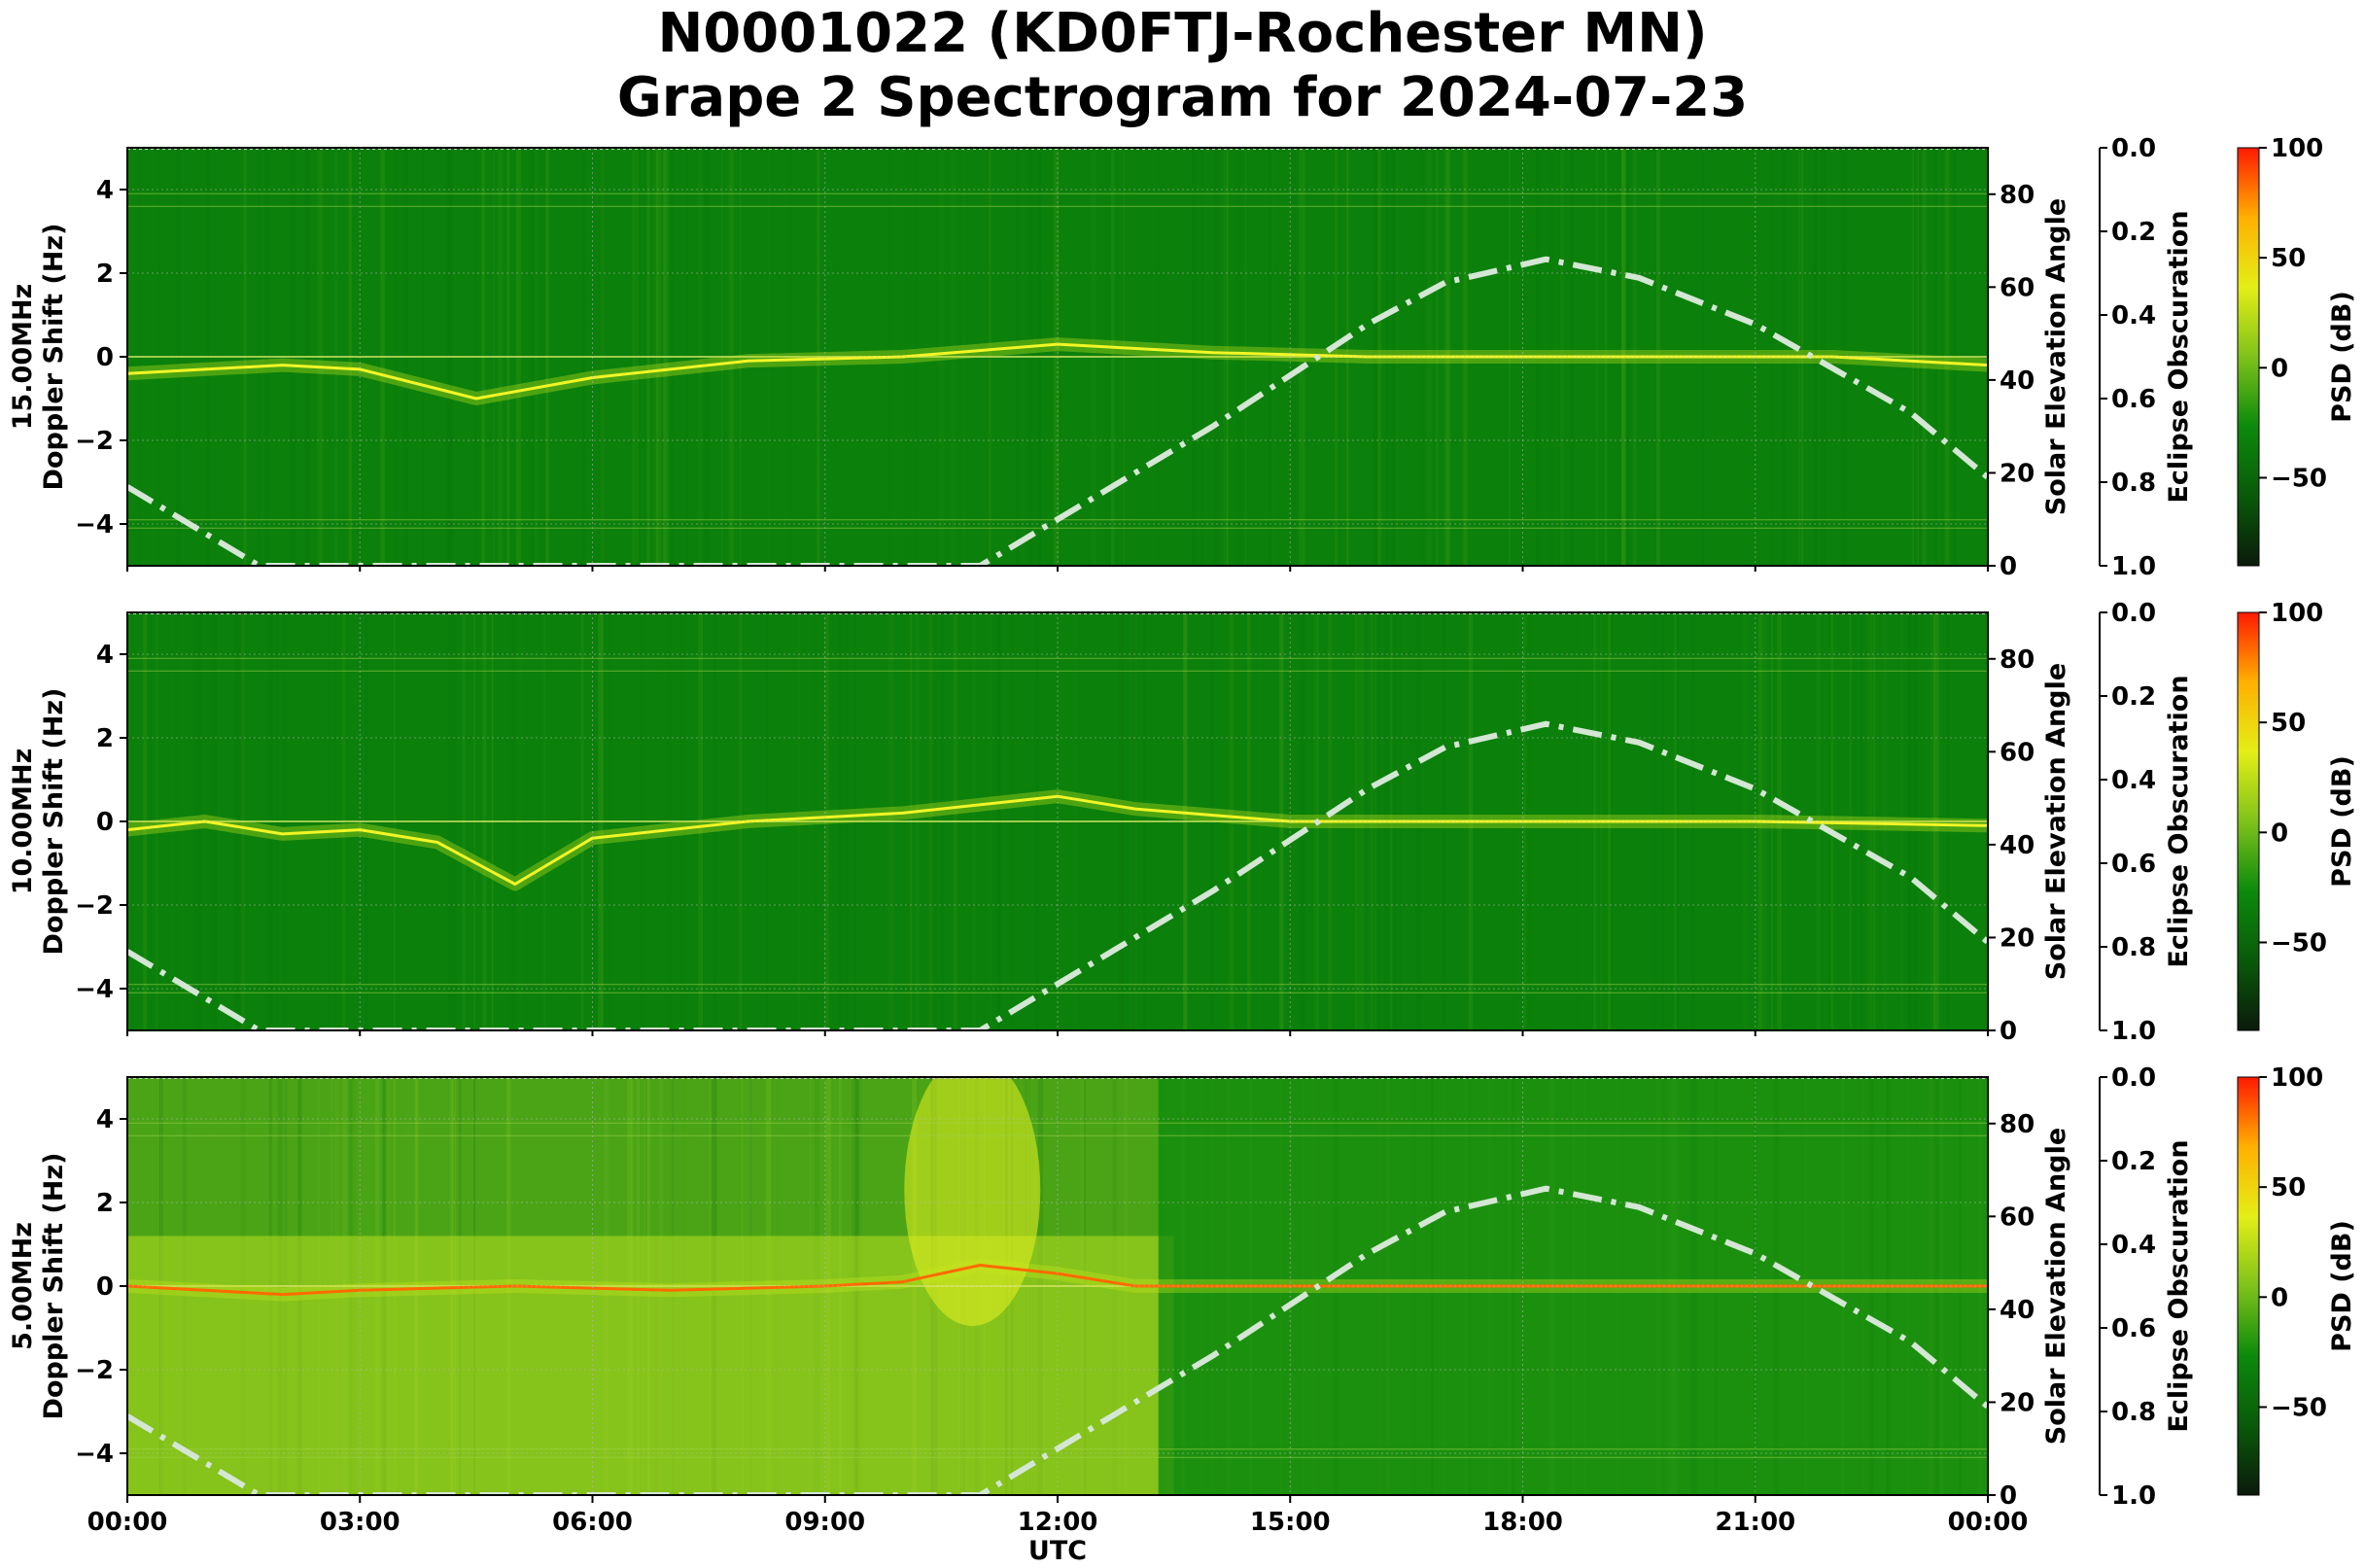  I want to click on y-axis-label-frequency: 10.00MHz, so click(23, 822).